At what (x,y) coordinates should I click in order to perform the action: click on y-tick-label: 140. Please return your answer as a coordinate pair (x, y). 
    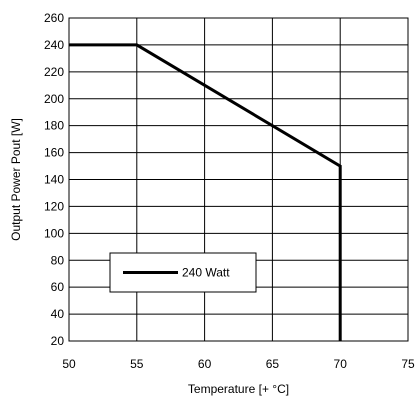
    Looking at the image, I should click on (54, 180).